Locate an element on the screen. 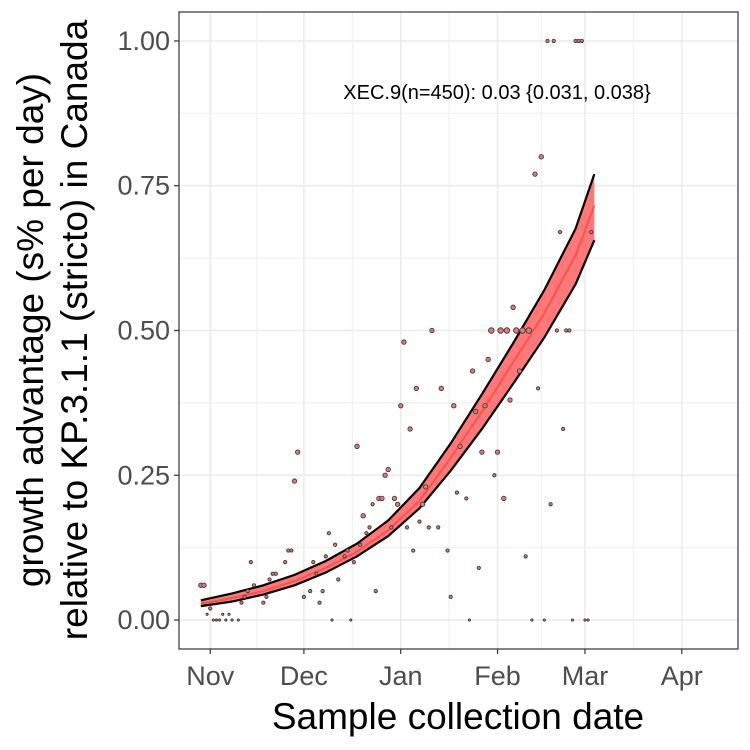 The height and width of the screenshot is (750, 750). x-tick-label: Feb is located at coordinates (497, 676).